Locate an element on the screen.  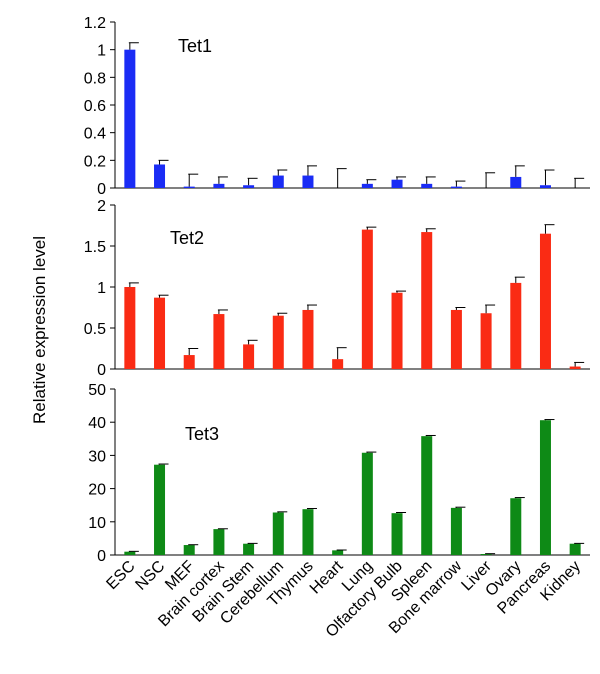
y-tick-label: 1.2 is located at coordinates (95, 23).